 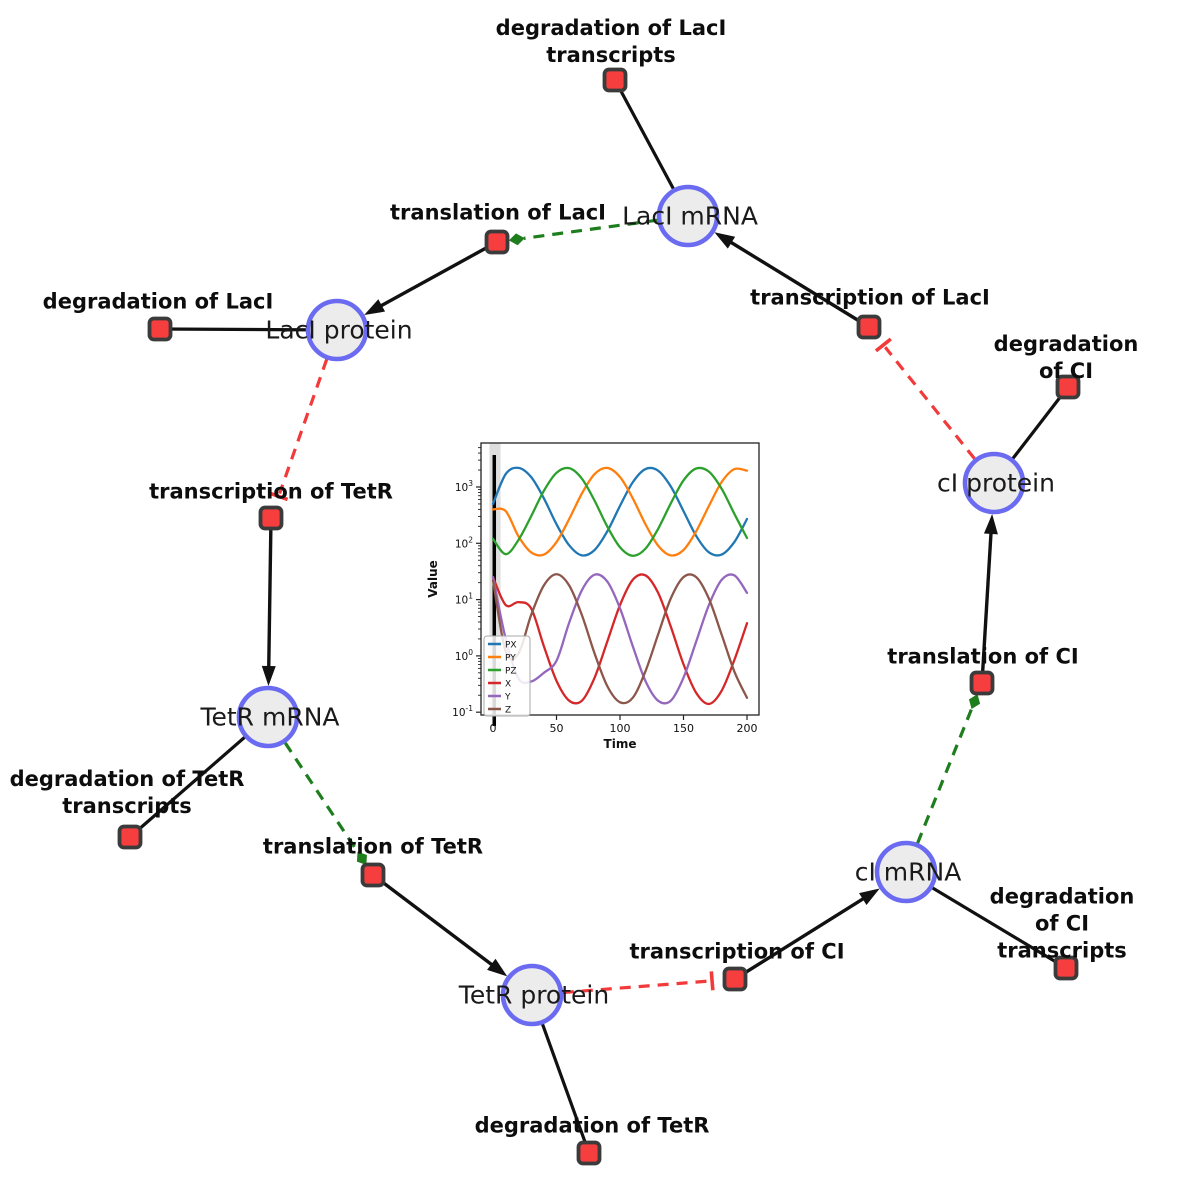 I want to click on process-node-deg-tetr-transcripts, so click(x=130, y=837).